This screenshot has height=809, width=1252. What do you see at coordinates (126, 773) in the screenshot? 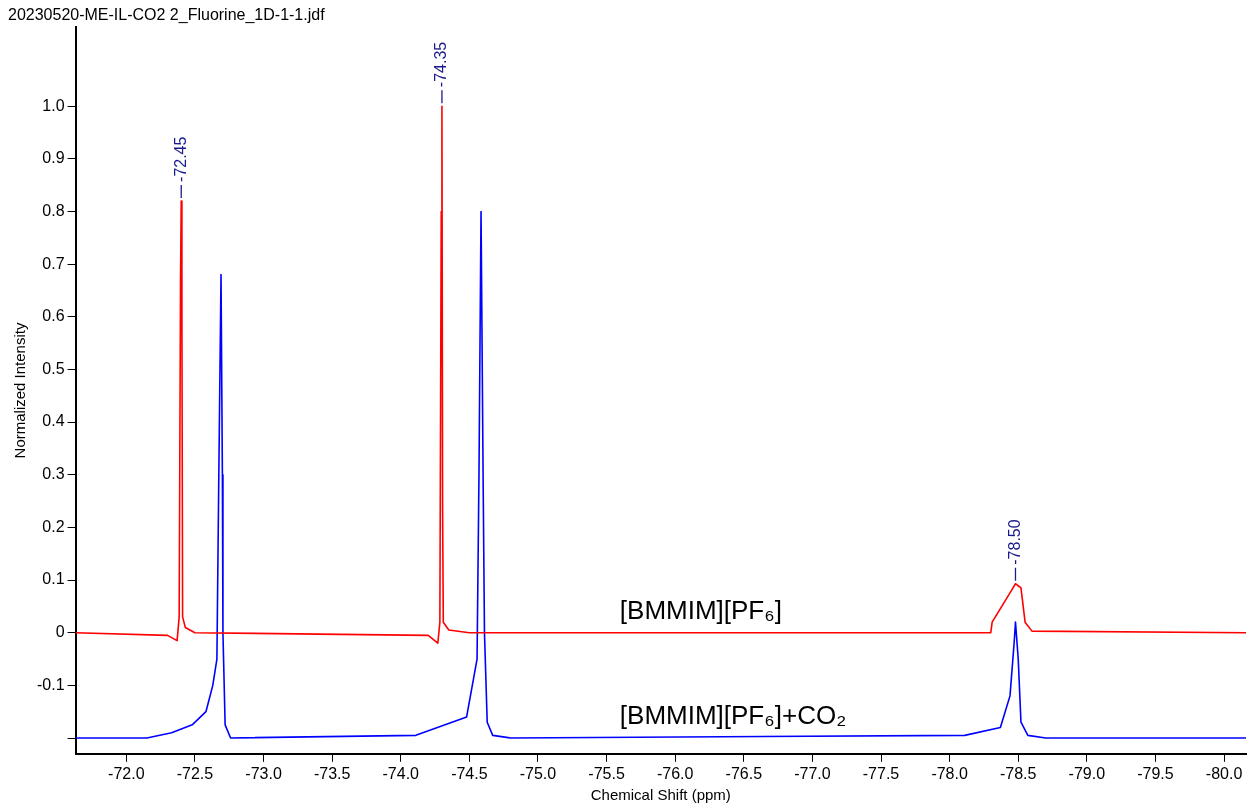
I see `x-tick-label: -72.0` at bounding box center [126, 773].